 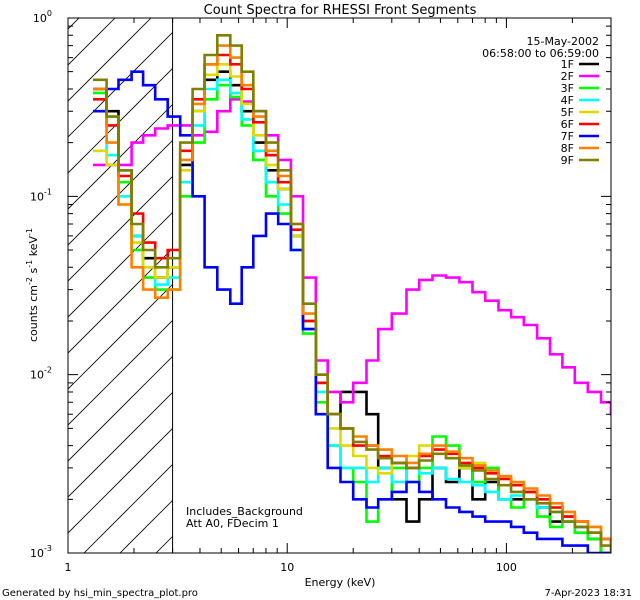 I want to click on y-tick-label: 10⁻², so click(x=41, y=374).